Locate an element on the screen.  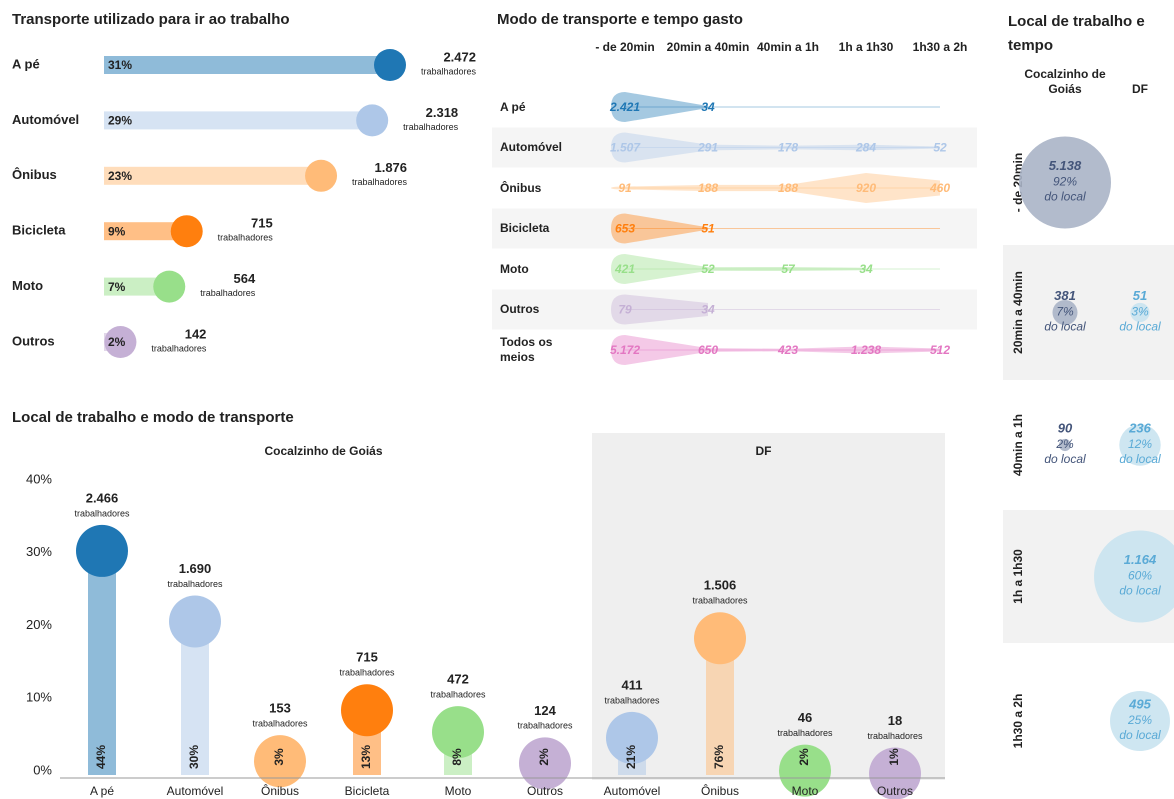
row-label: Moto is located at coordinates (514, 268).